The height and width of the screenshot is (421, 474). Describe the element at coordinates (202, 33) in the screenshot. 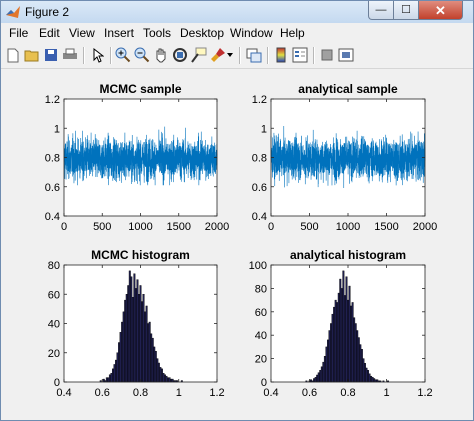

I see `menu-desktop: Desktop` at that location.